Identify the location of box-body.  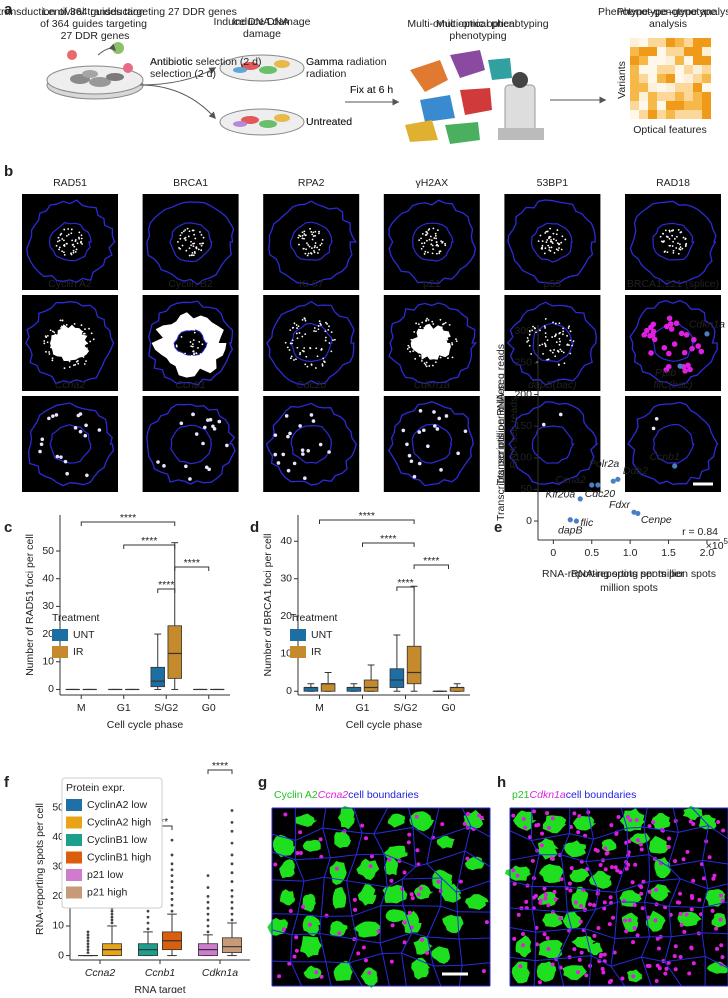
(158, 676).